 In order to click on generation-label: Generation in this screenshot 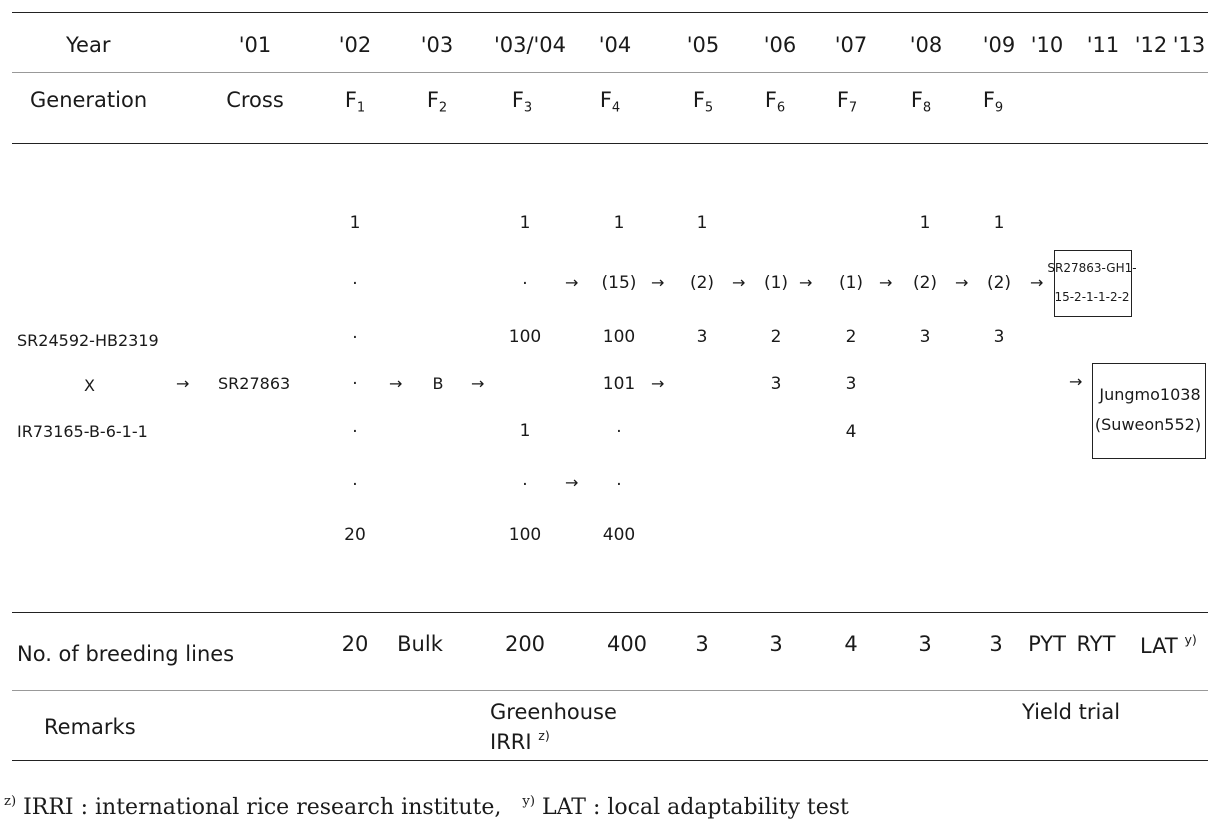, I will do `click(89, 100)`.